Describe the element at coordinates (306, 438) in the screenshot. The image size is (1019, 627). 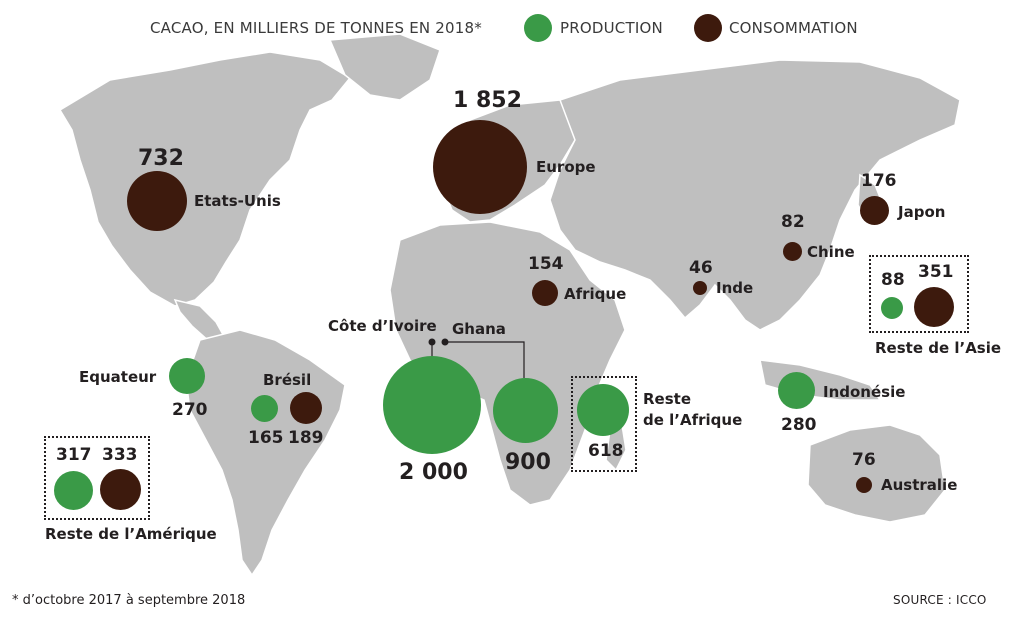
I see `bresil-consommation-value: 189` at that location.